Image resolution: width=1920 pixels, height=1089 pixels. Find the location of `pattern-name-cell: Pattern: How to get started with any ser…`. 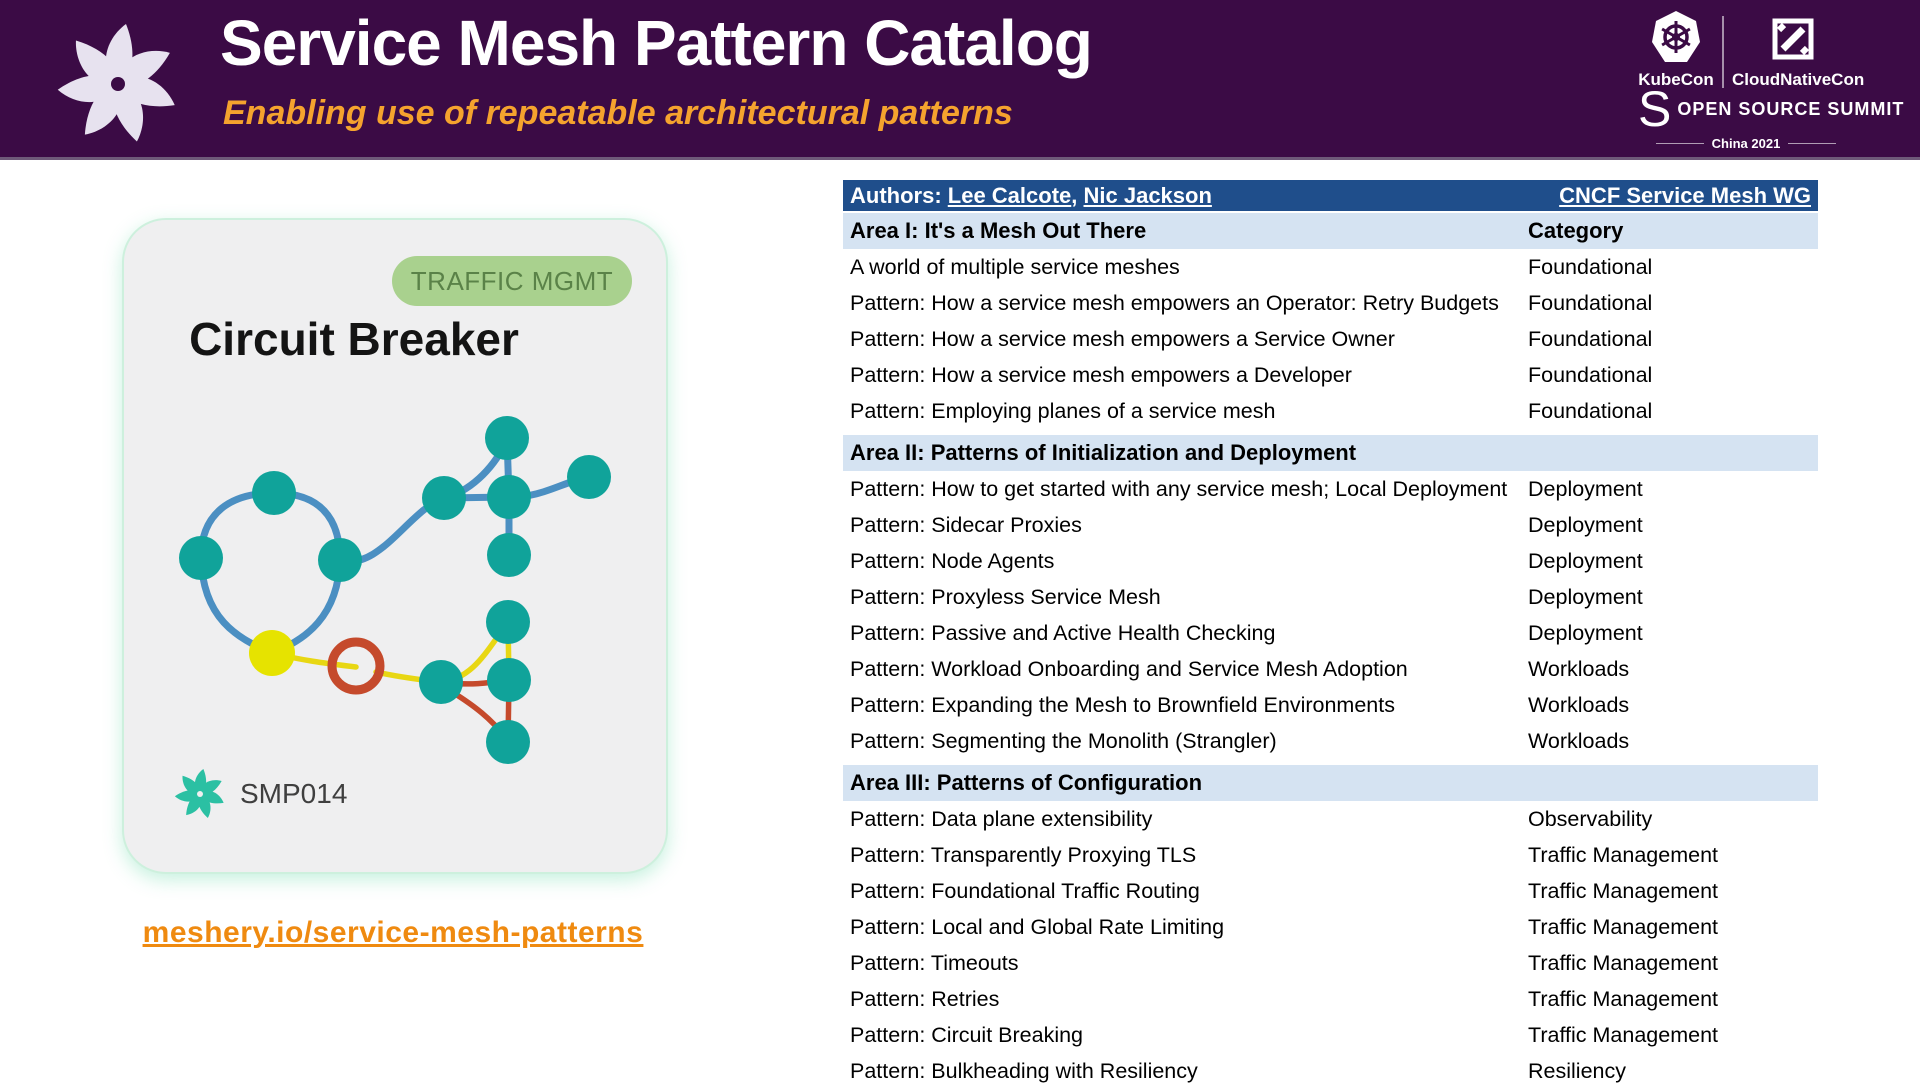

pattern-name-cell: Pattern: How to get started with any ser… is located at coordinates (1179, 488).